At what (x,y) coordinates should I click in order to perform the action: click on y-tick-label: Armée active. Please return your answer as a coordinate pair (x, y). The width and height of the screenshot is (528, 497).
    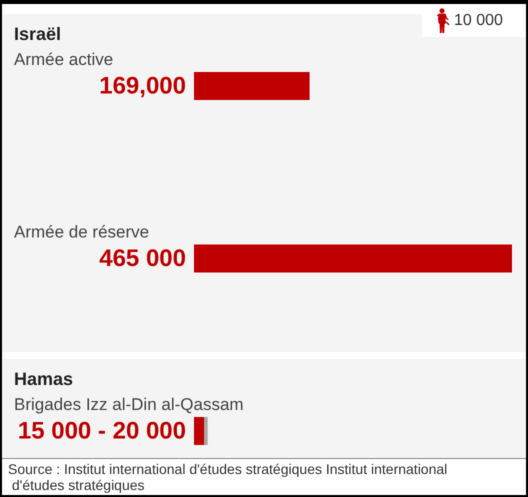
    Looking at the image, I should click on (64, 59).